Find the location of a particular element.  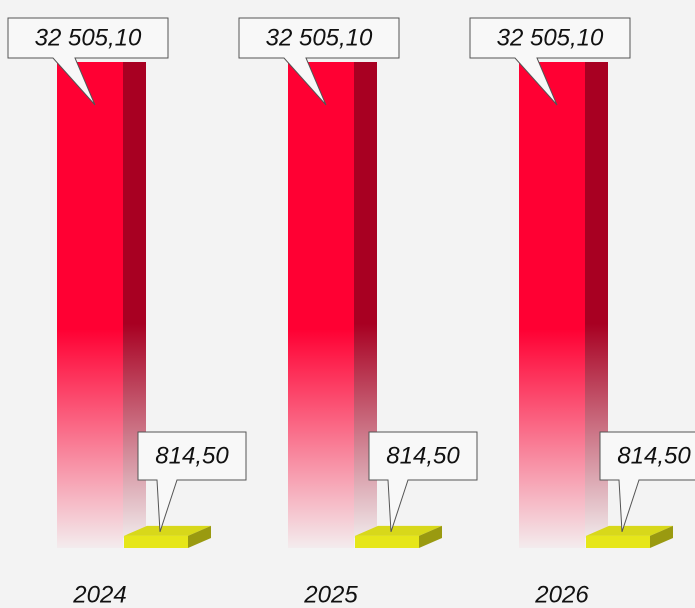

x-tick-label: 2024 is located at coordinates (99, 594).